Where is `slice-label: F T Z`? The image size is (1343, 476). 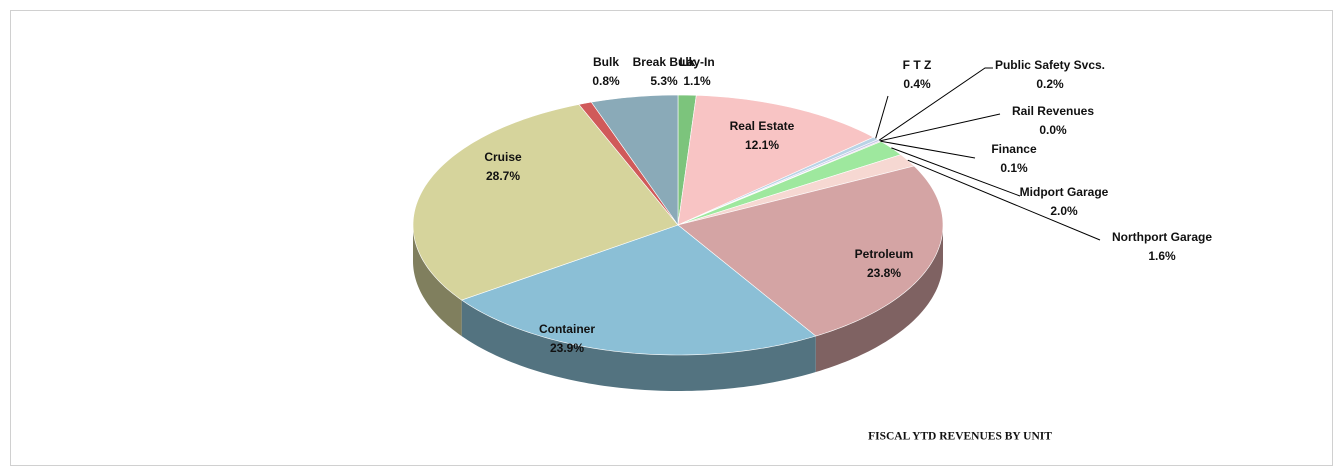
slice-label: F T Z is located at coordinates (917, 65).